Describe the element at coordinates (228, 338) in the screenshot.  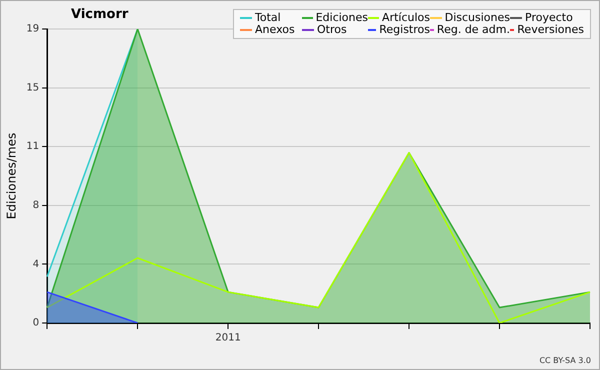
I see `x-tick-label: 2011` at that location.